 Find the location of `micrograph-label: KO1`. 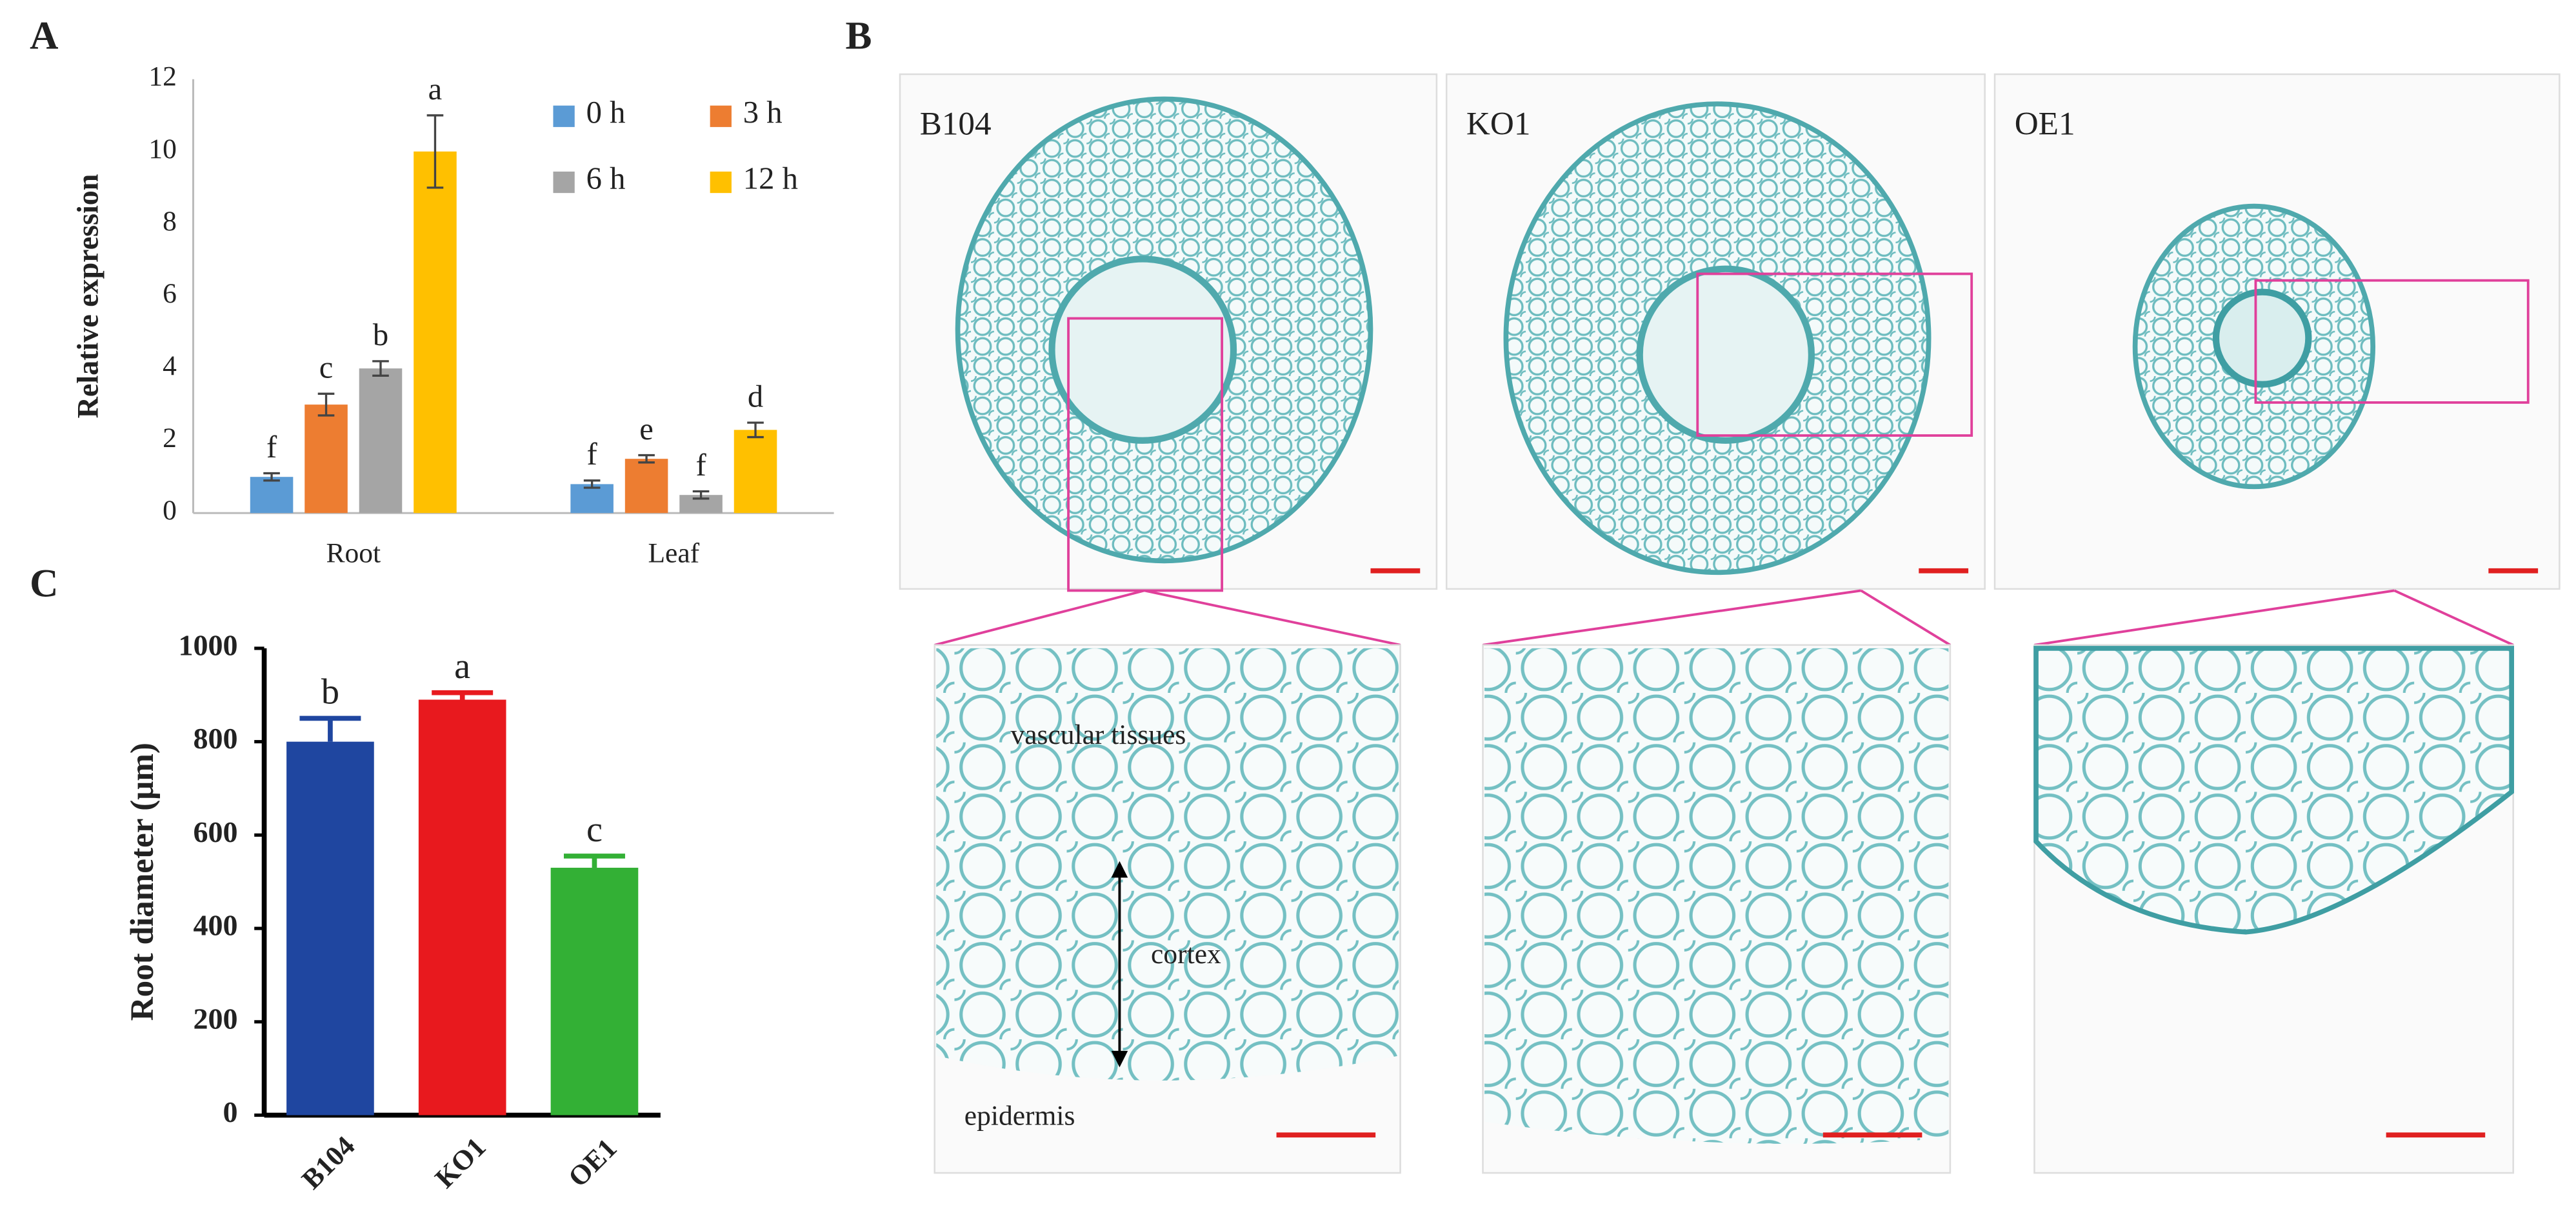

micrograph-label: KO1 is located at coordinates (1498, 124).